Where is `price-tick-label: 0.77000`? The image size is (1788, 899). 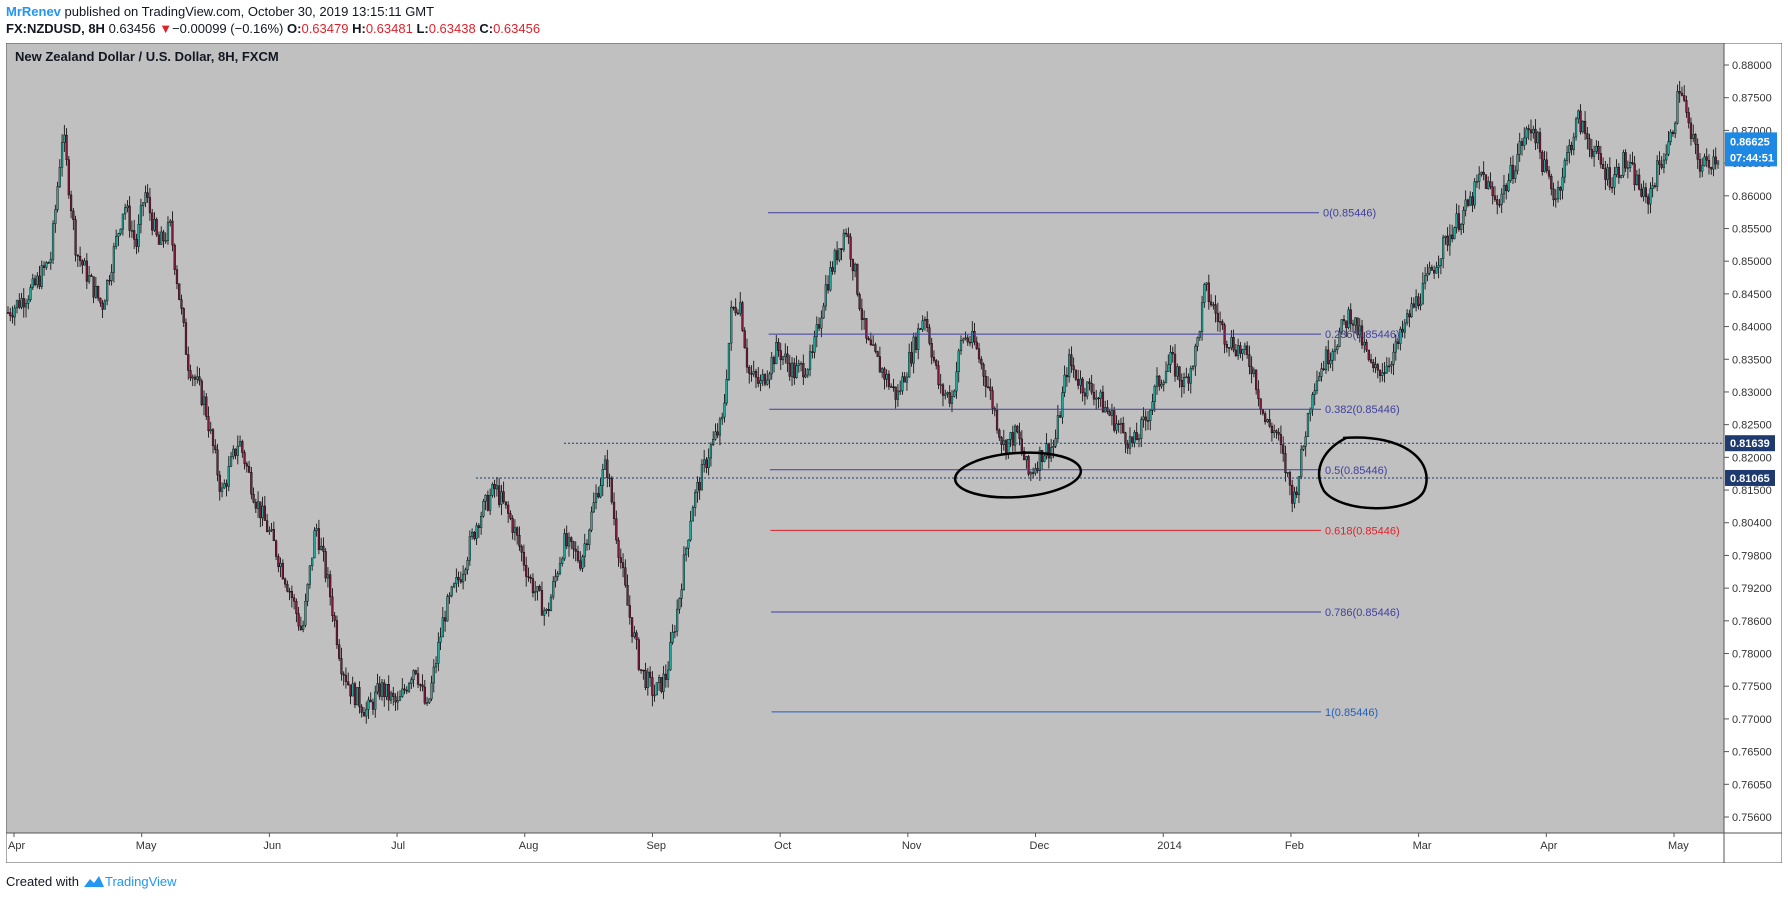
price-tick-label: 0.77000 is located at coordinates (1752, 720).